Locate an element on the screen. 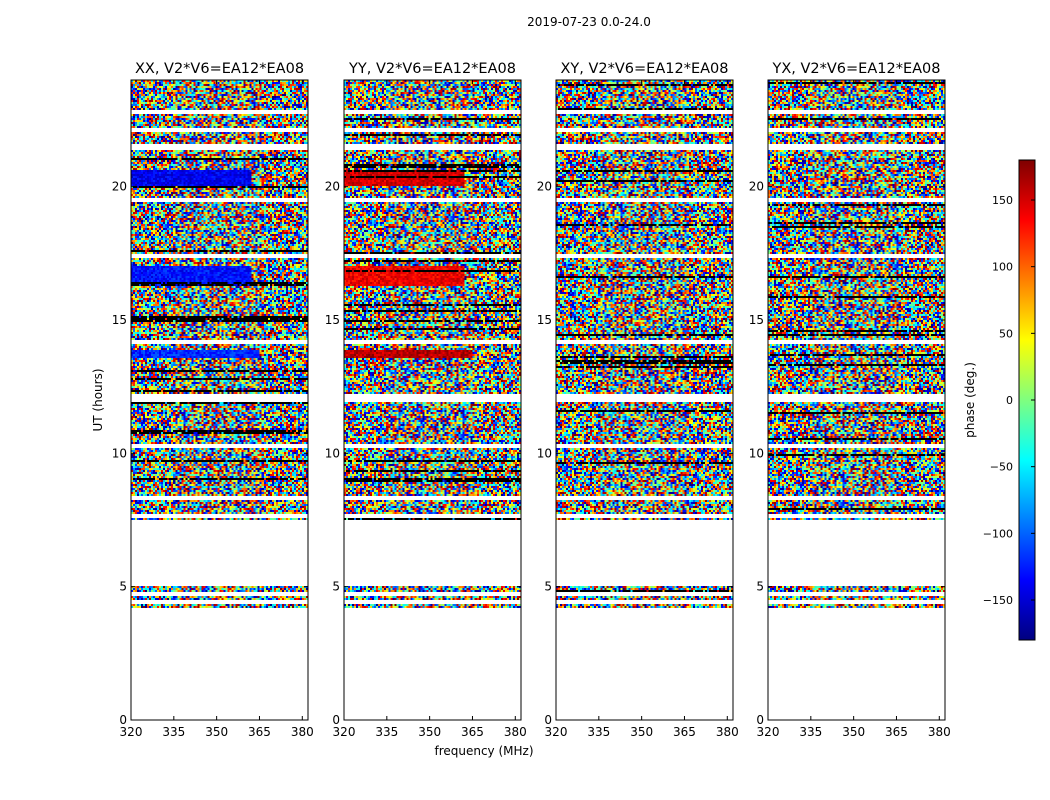 Image resolution: width=1050 pixels, height=800 pixels. colorbar-tick-label: −150 is located at coordinates (998, 600).